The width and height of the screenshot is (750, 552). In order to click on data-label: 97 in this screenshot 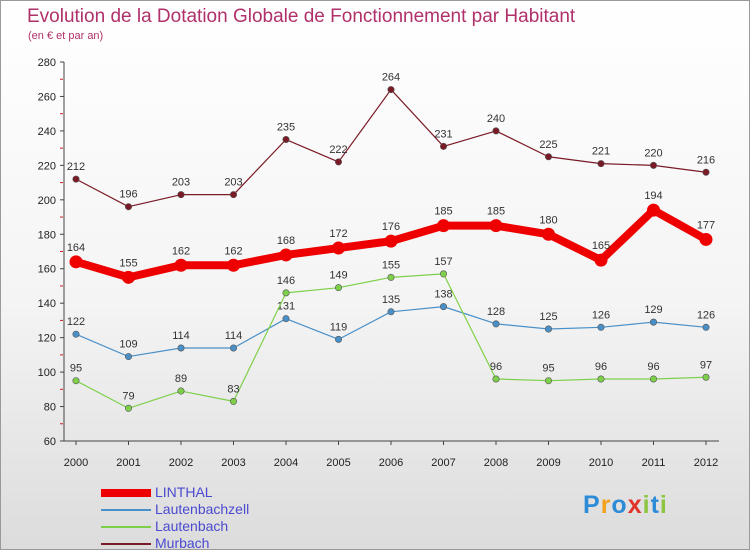, I will do `click(706, 365)`.